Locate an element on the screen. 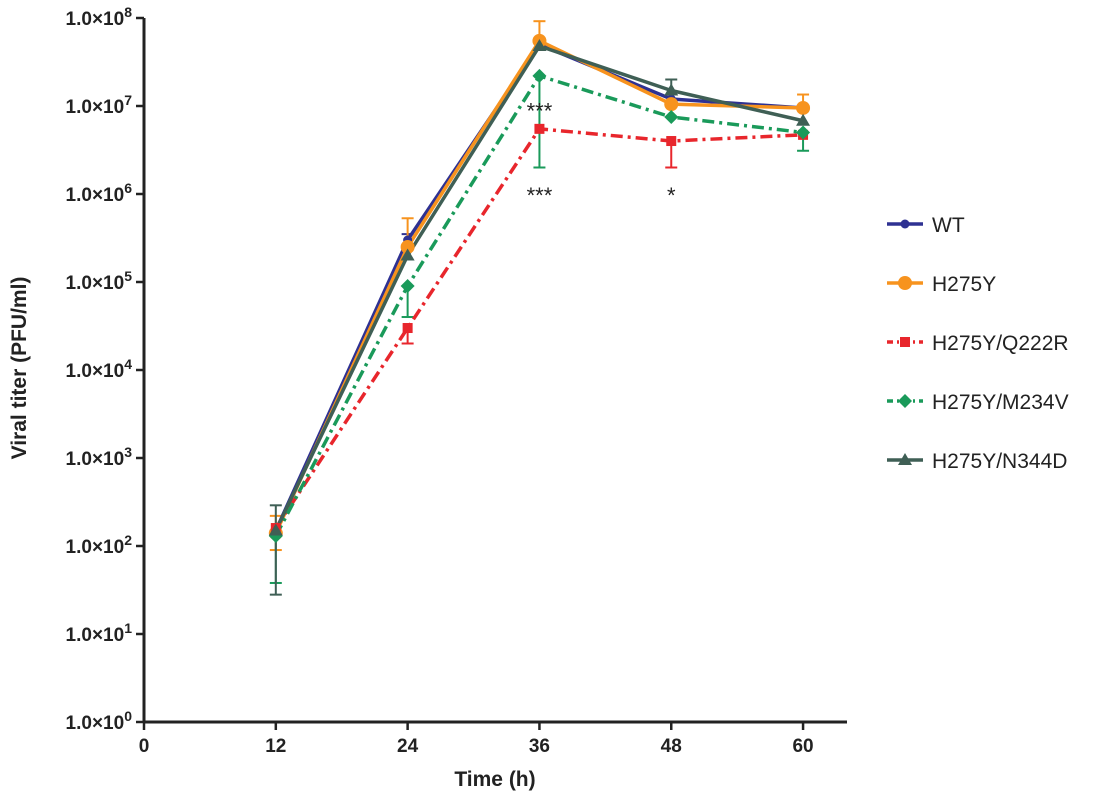 Image resolution: width=1103 pixels, height=800 pixels. legend: WT H275Y H275Y/Q222R H275Y/M234V H275Y/N344D is located at coordinates (978, 343).